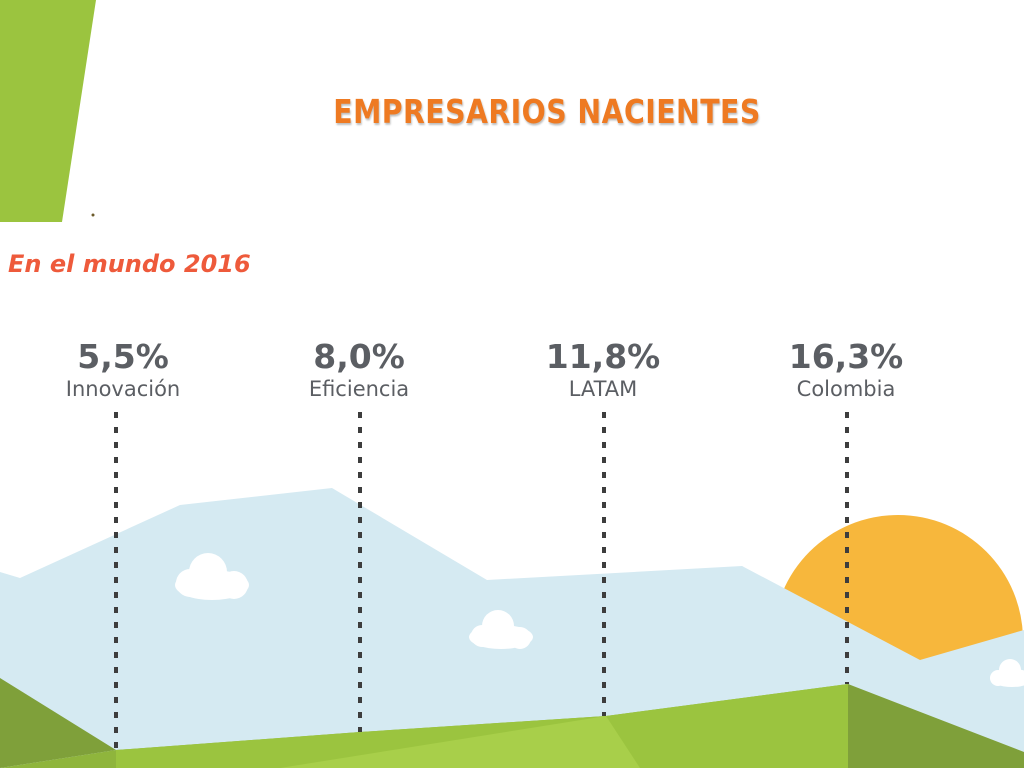 This screenshot has width=1024, height=768. I want to click on stat-innovacion: 5,5% Innovación, so click(123, 370).